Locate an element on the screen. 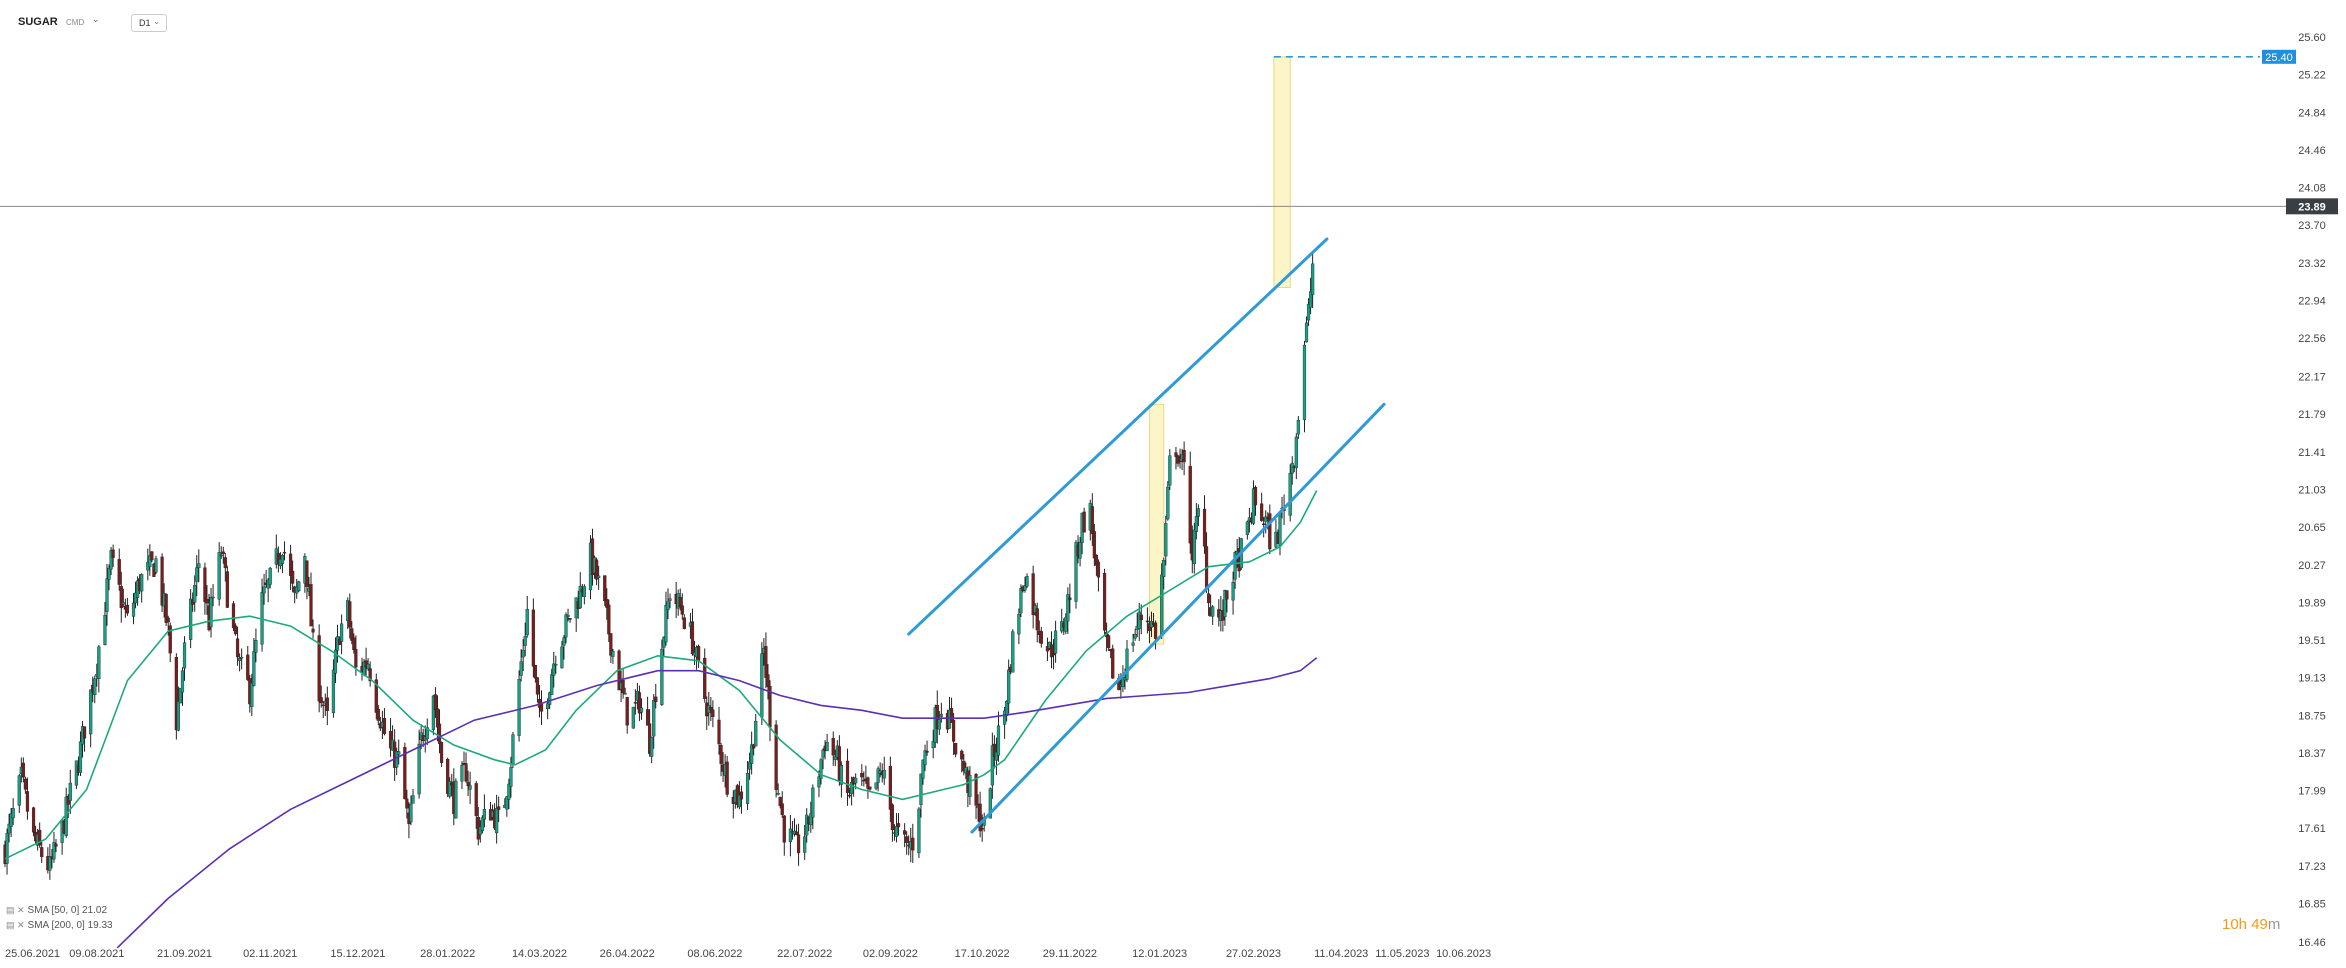 The width and height of the screenshot is (2346, 968). legend-sma200: ▤ ✕ SMA [200, 0] 19.33 is located at coordinates (59, 925).